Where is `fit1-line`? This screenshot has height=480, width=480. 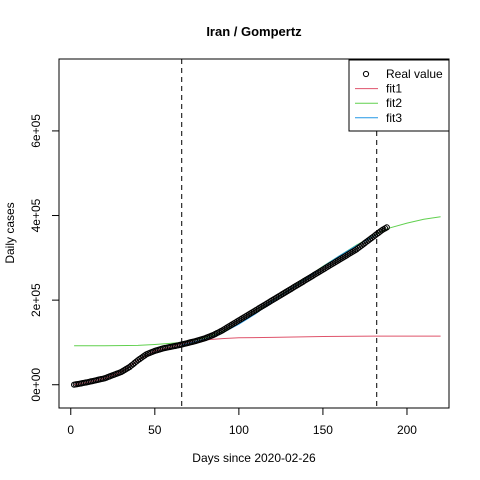
fit1-line is located at coordinates (257, 360).